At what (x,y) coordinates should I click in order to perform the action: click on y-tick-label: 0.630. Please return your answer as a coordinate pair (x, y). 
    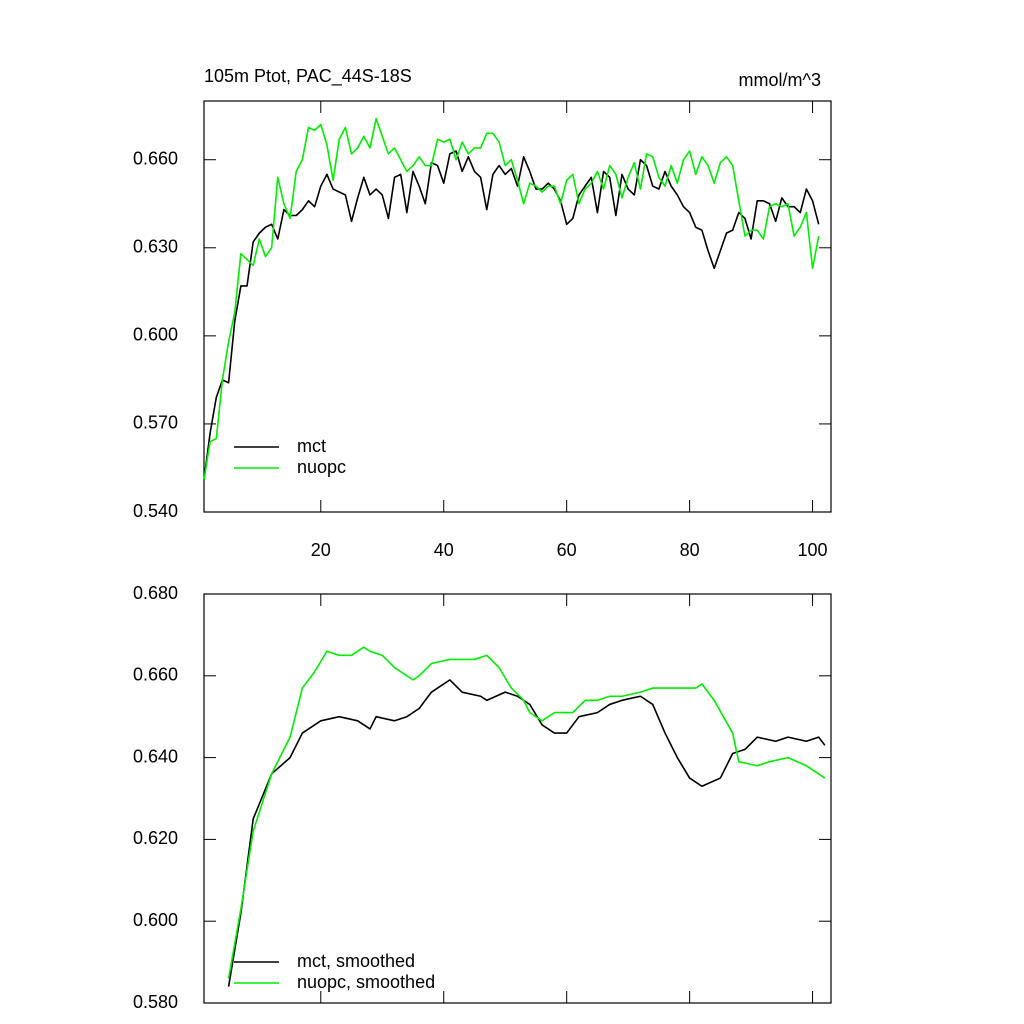
    Looking at the image, I should click on (155, 247).